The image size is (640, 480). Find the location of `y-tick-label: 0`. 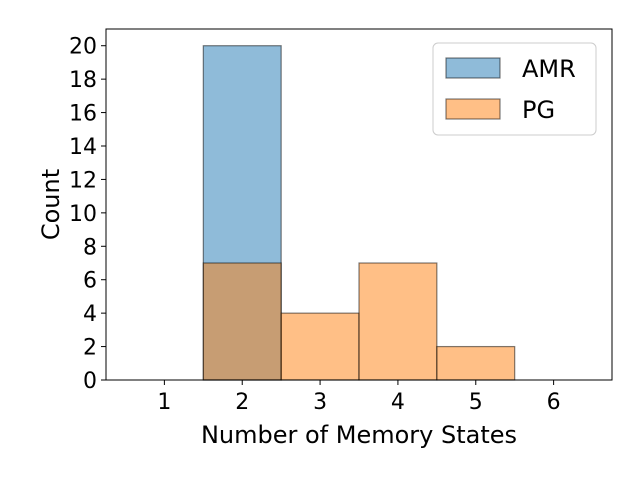

y-tick-label: 0 is located at coordinates (90, 381).